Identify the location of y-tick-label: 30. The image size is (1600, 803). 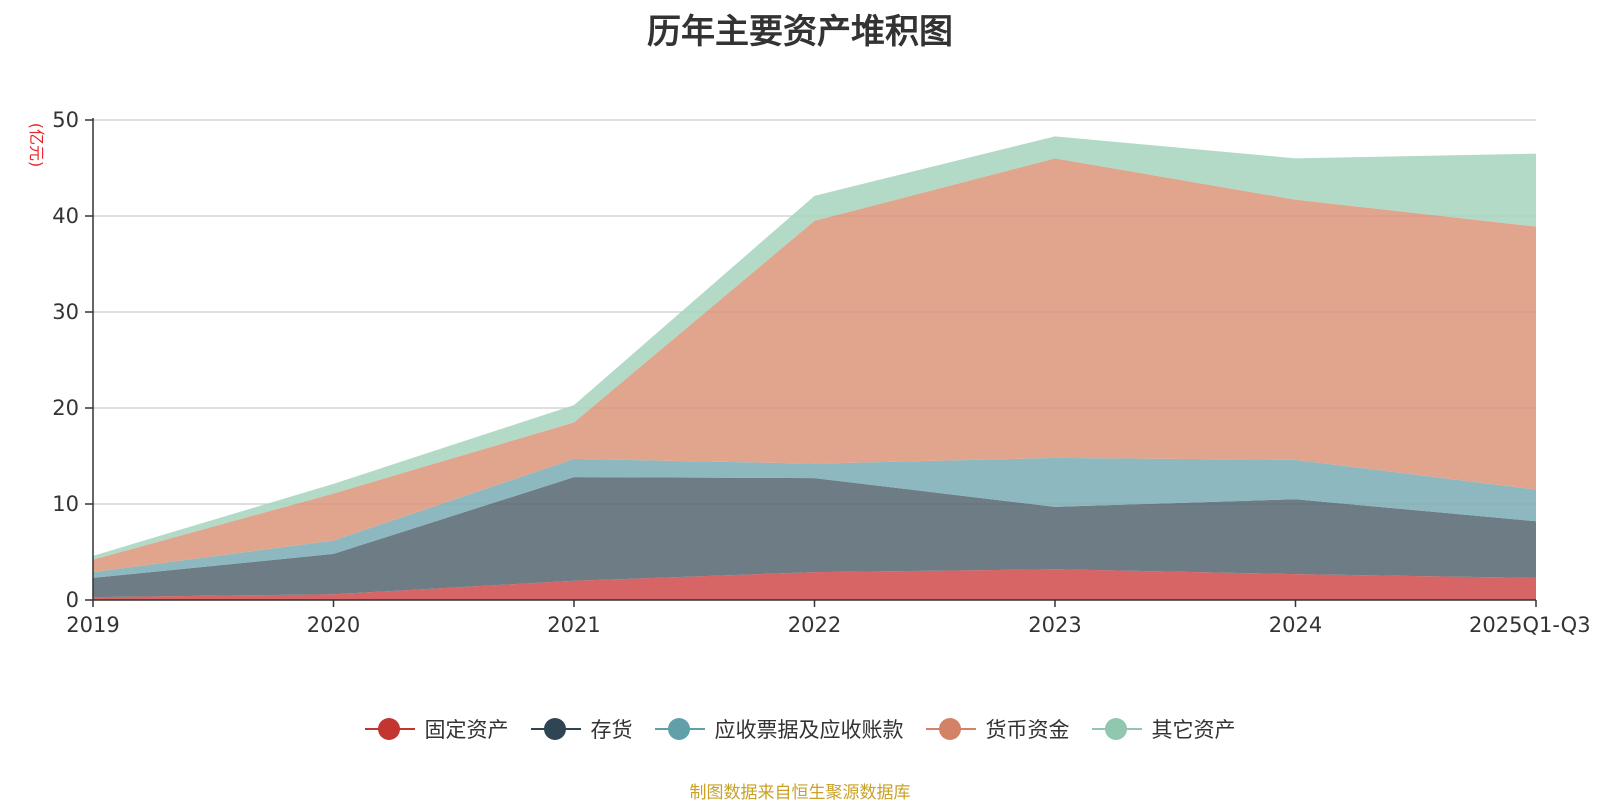
(65, 312).